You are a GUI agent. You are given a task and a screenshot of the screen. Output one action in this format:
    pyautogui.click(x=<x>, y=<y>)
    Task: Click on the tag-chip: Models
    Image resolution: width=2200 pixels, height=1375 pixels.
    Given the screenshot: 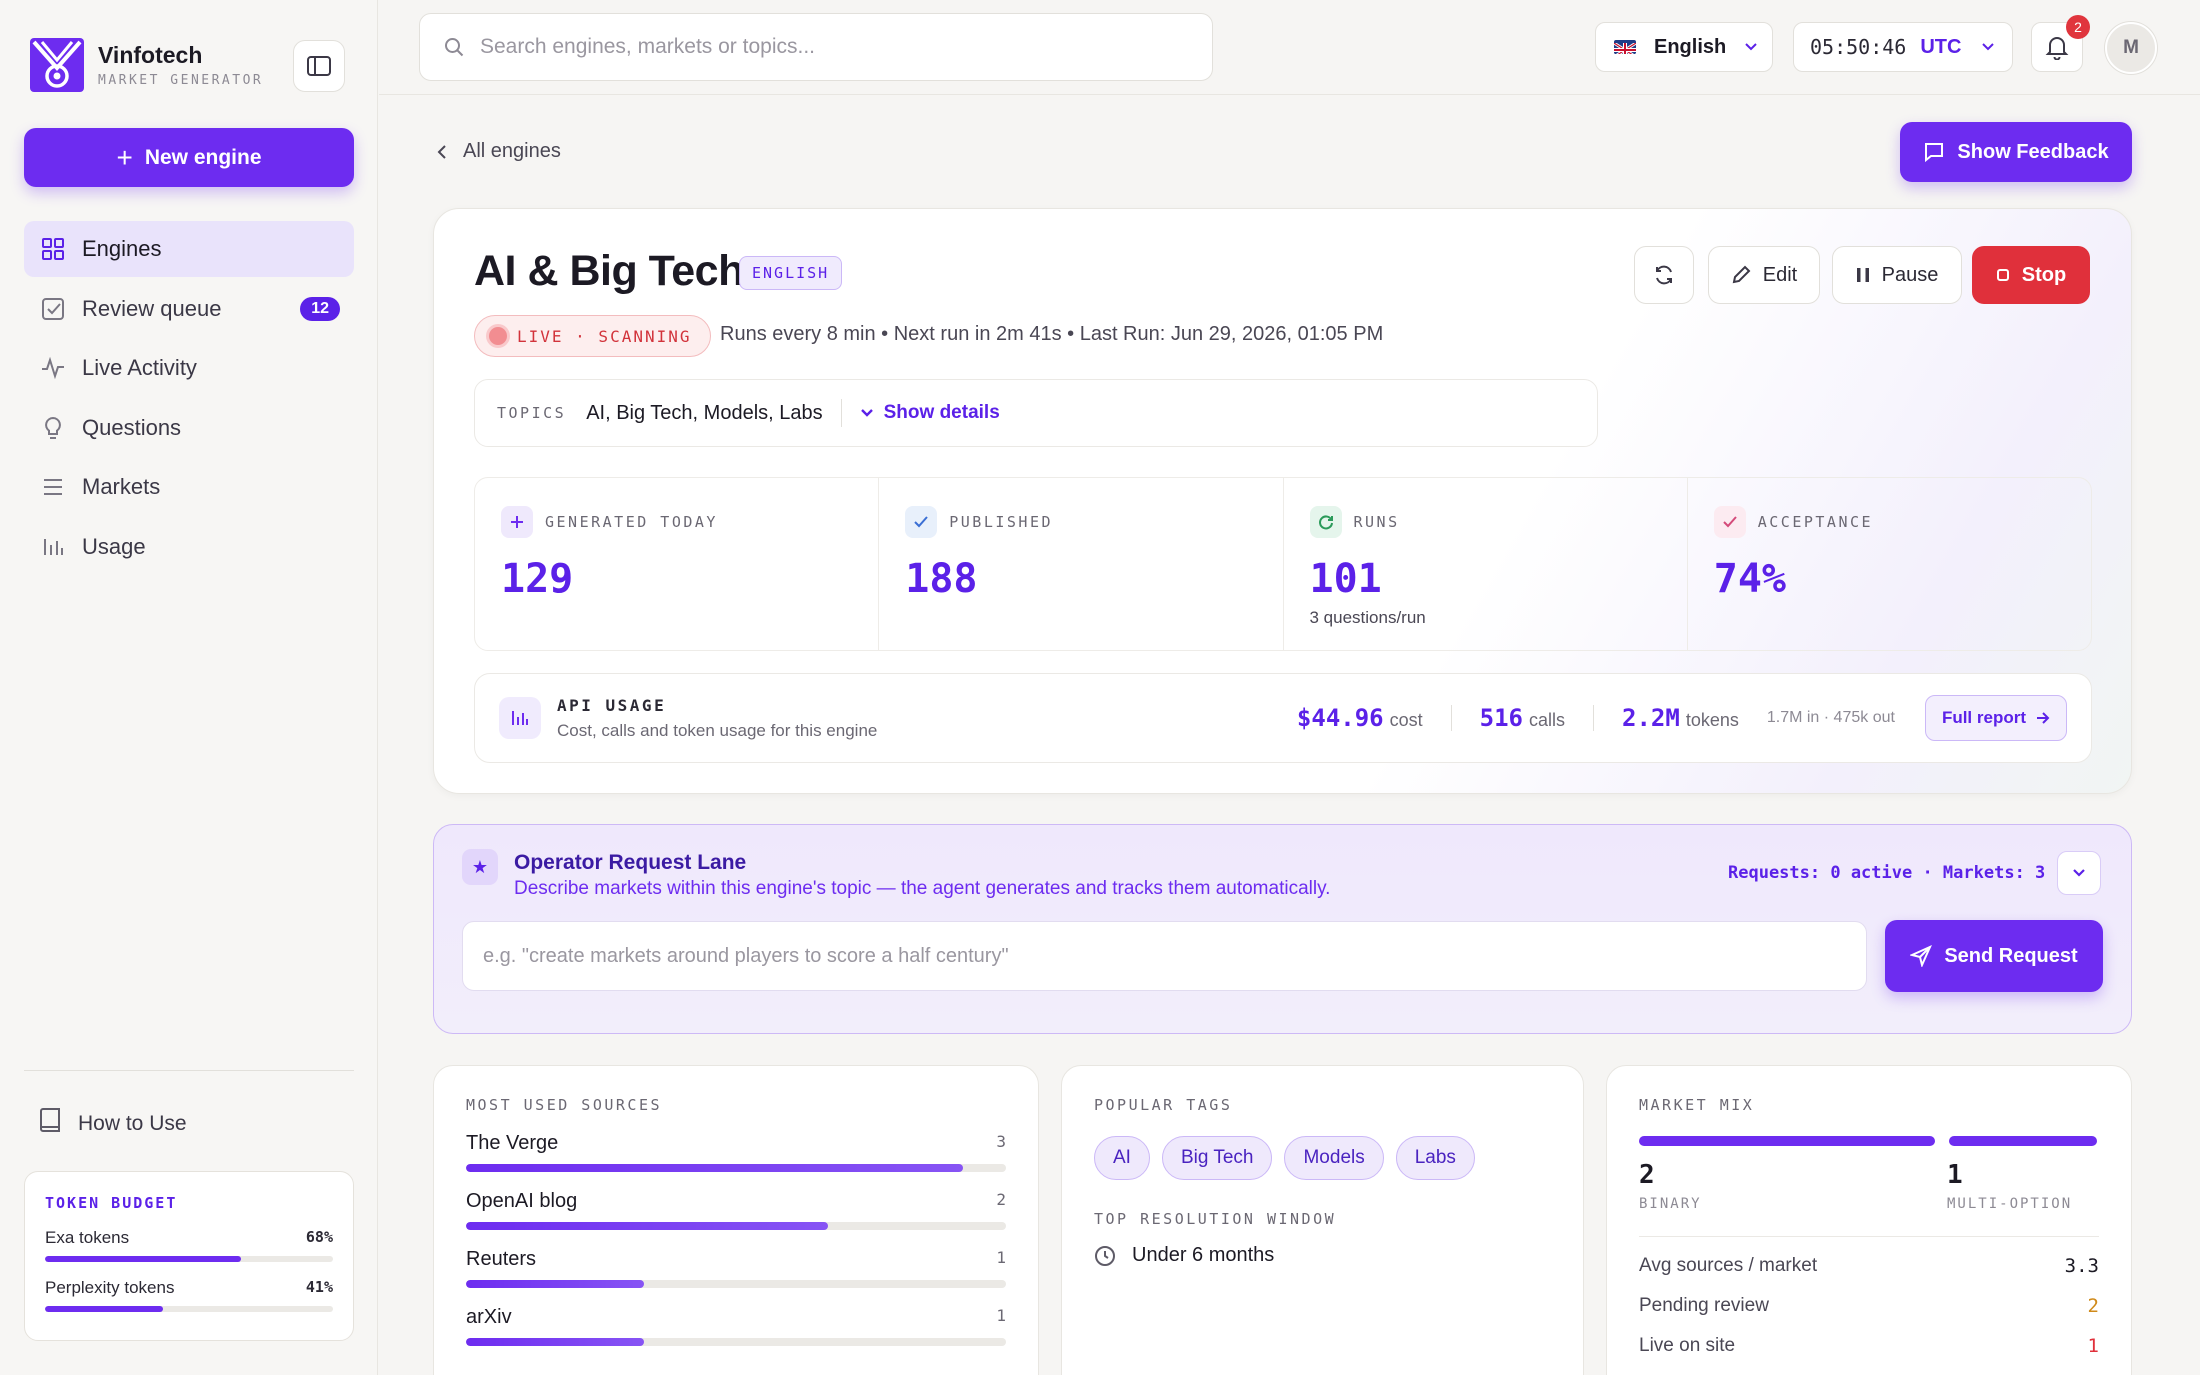 What is the action you would take?
    pyautogui.click(x=1334, y=1158)
    